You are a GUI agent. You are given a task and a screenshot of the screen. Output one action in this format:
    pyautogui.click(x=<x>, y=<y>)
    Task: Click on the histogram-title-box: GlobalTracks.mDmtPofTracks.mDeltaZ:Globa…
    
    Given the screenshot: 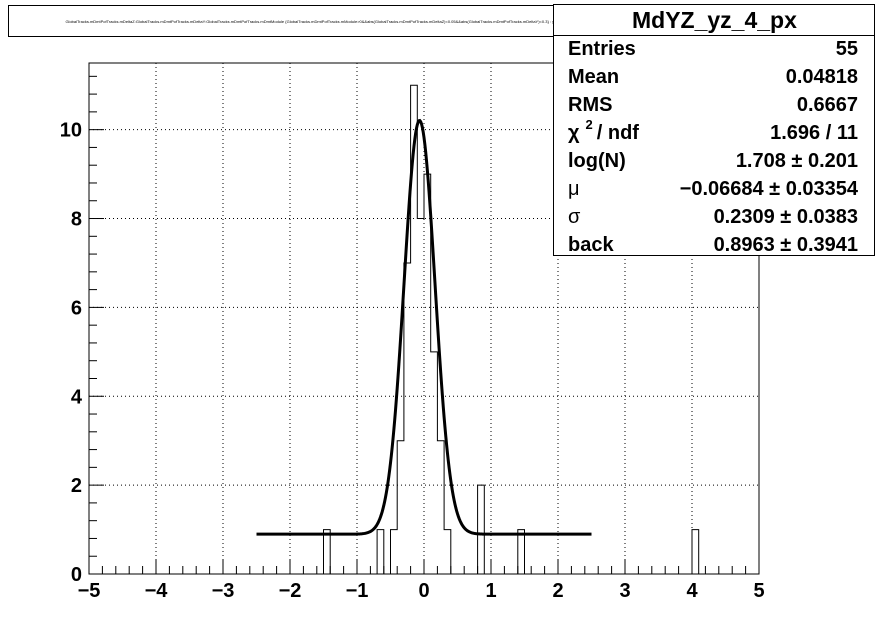 What is the action you would take?
    pyautogui.click(x=320, y=21)
    